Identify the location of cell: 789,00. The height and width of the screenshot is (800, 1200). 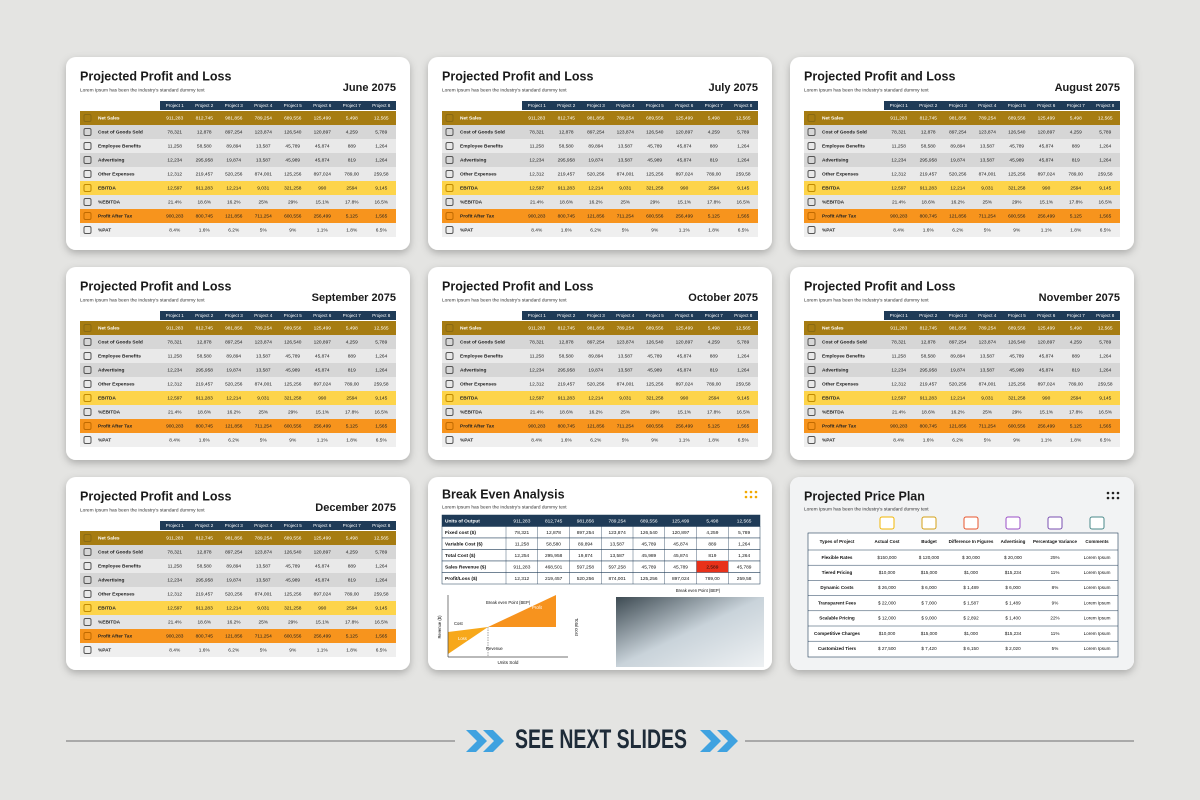
(1075, 175).